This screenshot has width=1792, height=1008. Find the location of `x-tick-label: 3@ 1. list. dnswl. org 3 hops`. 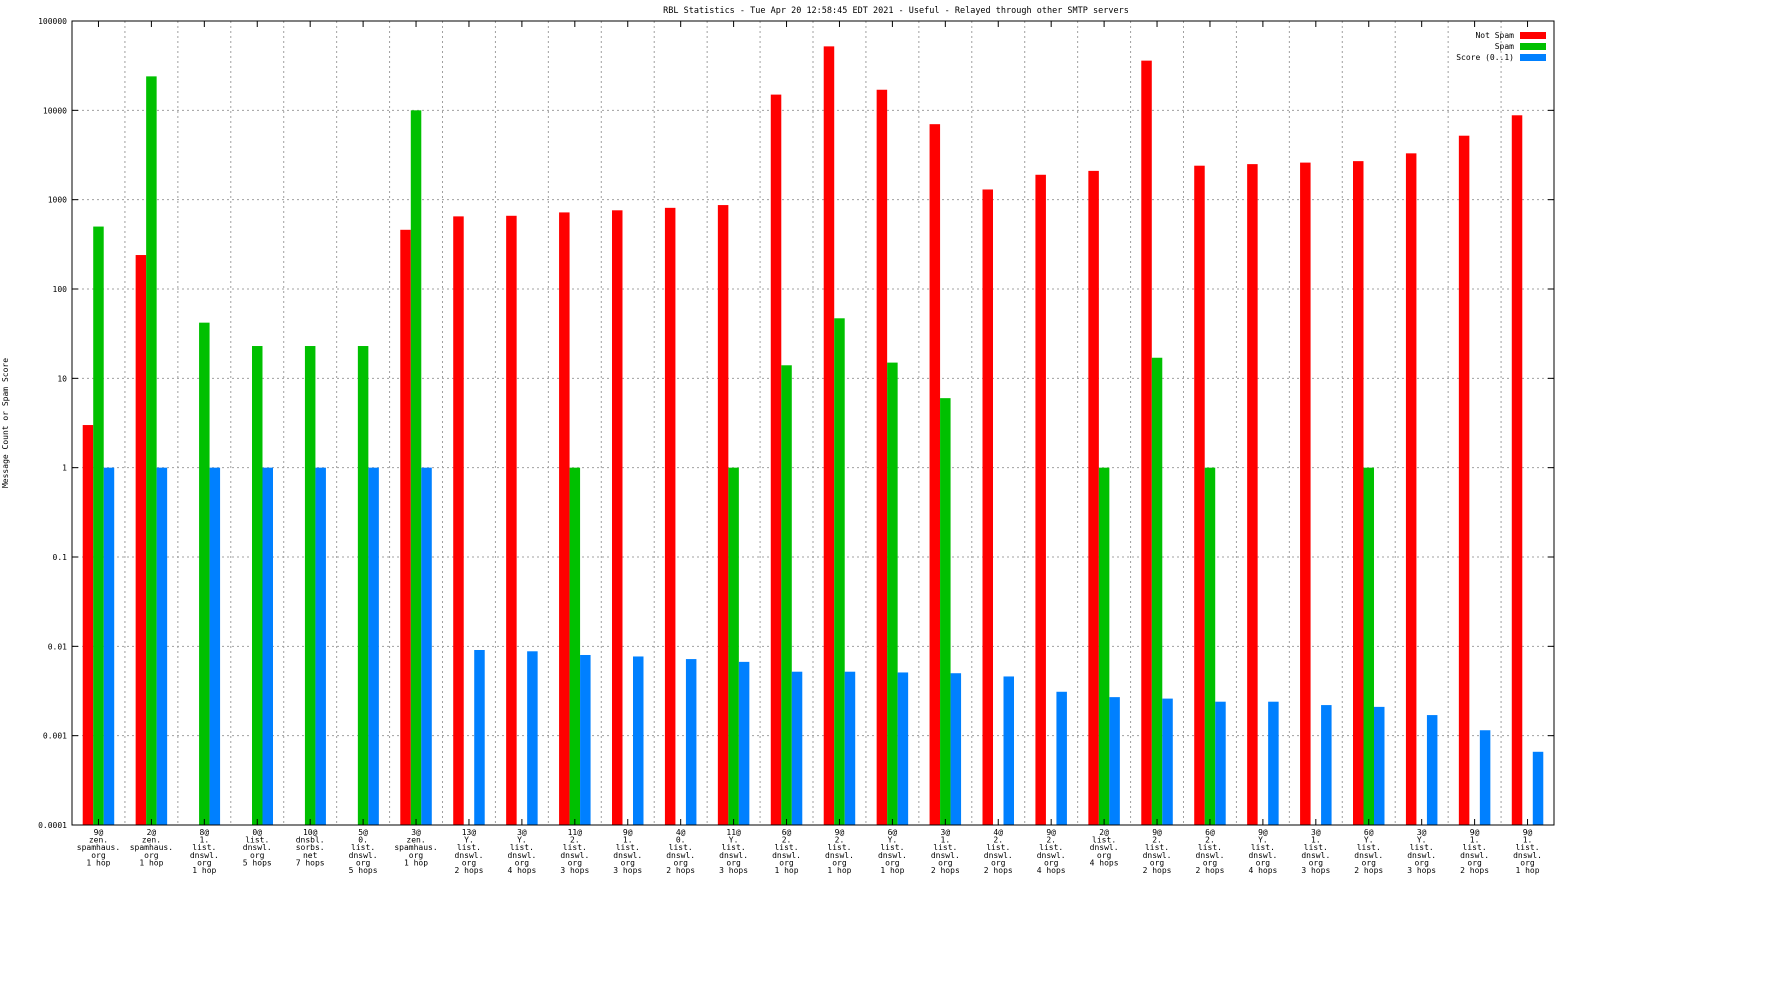

x-tick-label: 3@ 1. list. dnswl. org 3 hops is located at coordinates (1315, 851).